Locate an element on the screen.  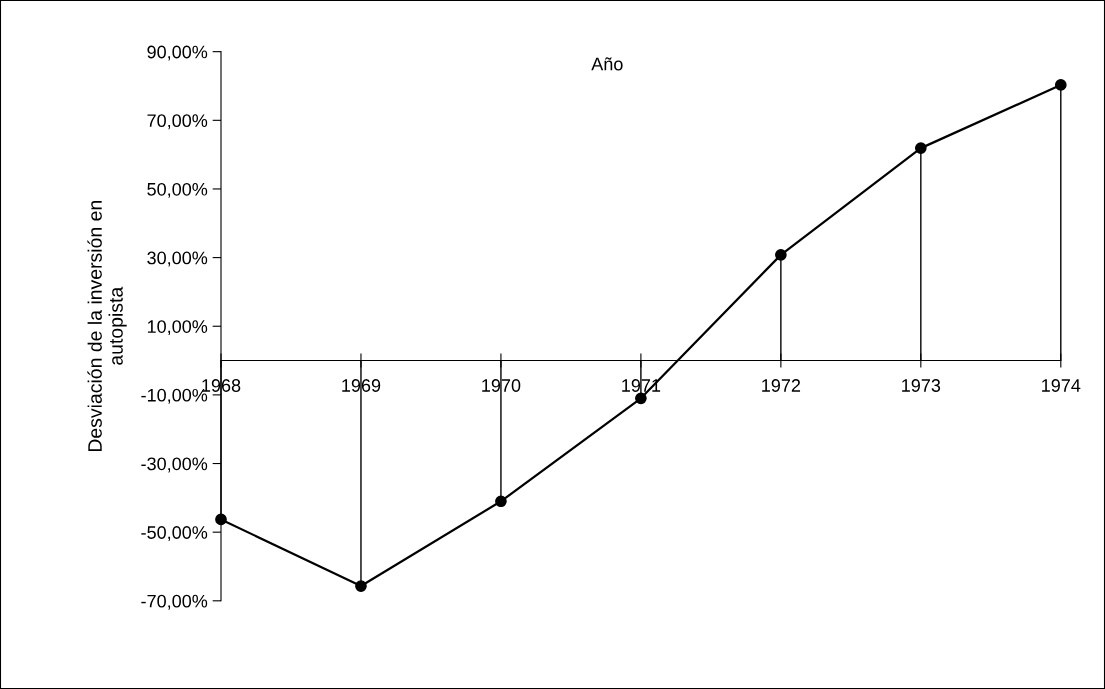
x-tick-label: 1974 is located at coordinates (1061, 385).